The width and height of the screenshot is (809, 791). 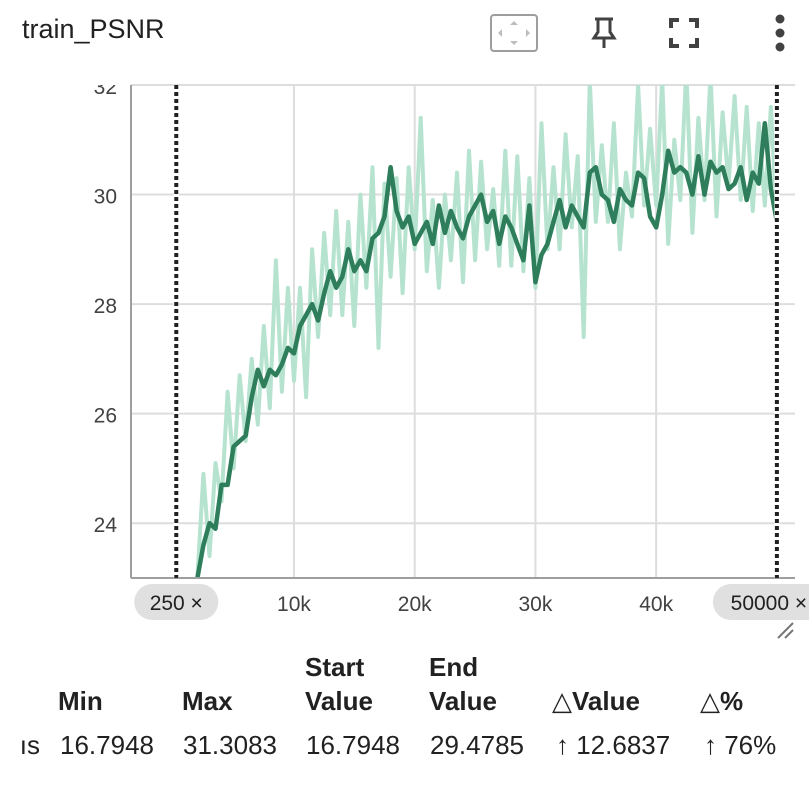 I want to click on fit-domain-button, so click(x=514, y=33).